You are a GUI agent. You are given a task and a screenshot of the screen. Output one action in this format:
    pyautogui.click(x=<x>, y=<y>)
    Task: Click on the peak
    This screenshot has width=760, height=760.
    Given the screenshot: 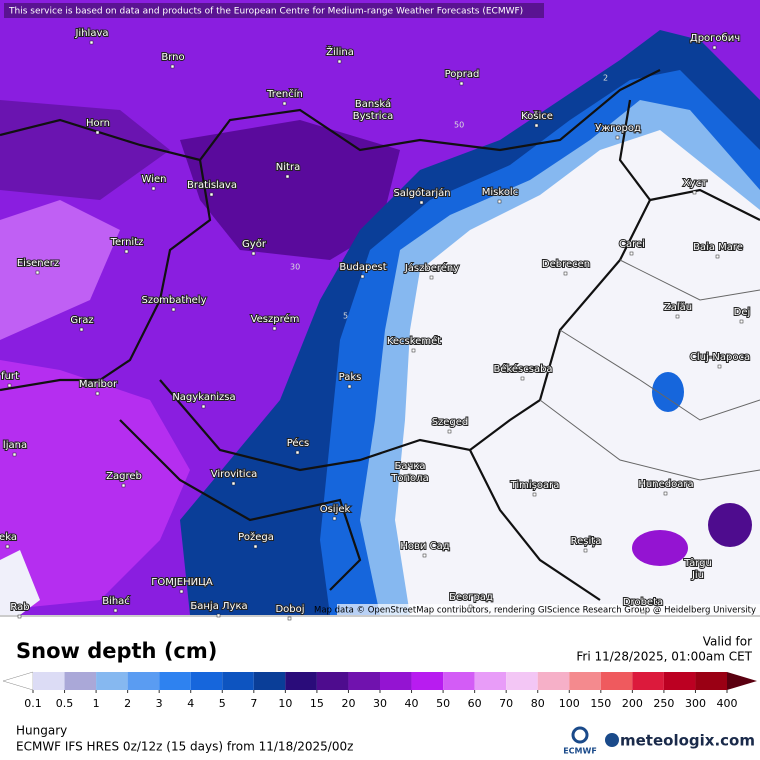 What is the action you would take?
    pyautogui.click(x=668, y=392)
    